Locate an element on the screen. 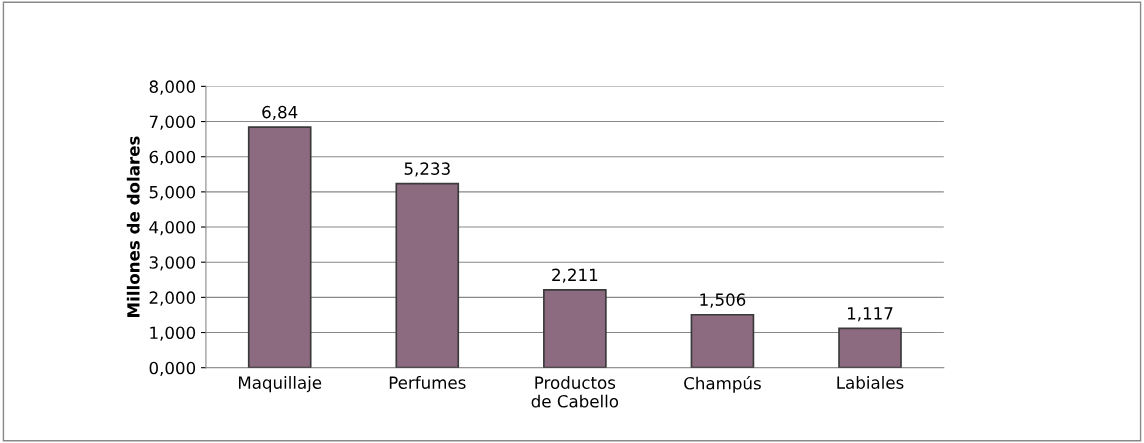 The height and width of the screenshot is (443, 1144). x-tick-label: Productos de Cabello is located at coordinates (575, 392).